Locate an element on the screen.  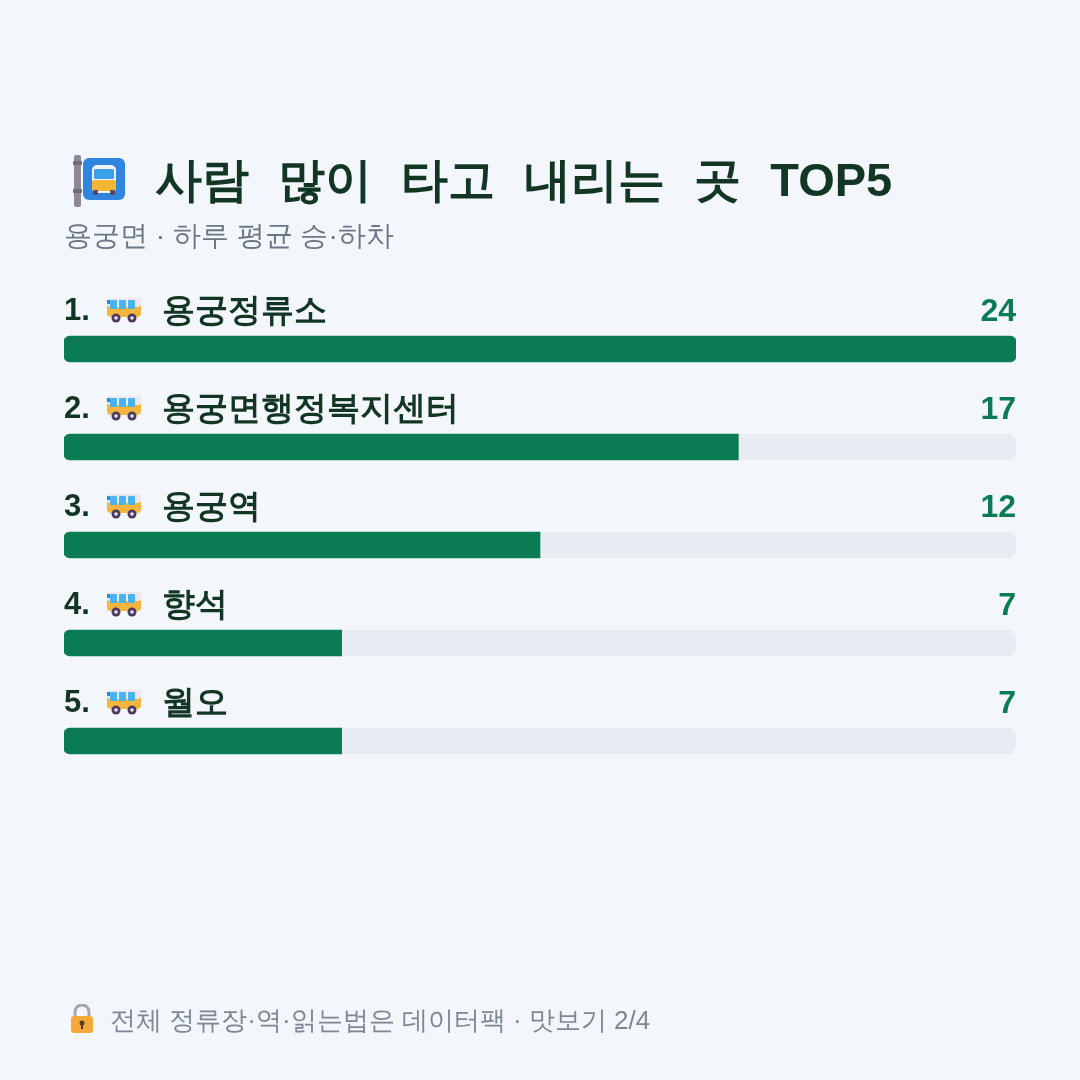
category-label: 4. 향석 is located at coordinates (146, 603).